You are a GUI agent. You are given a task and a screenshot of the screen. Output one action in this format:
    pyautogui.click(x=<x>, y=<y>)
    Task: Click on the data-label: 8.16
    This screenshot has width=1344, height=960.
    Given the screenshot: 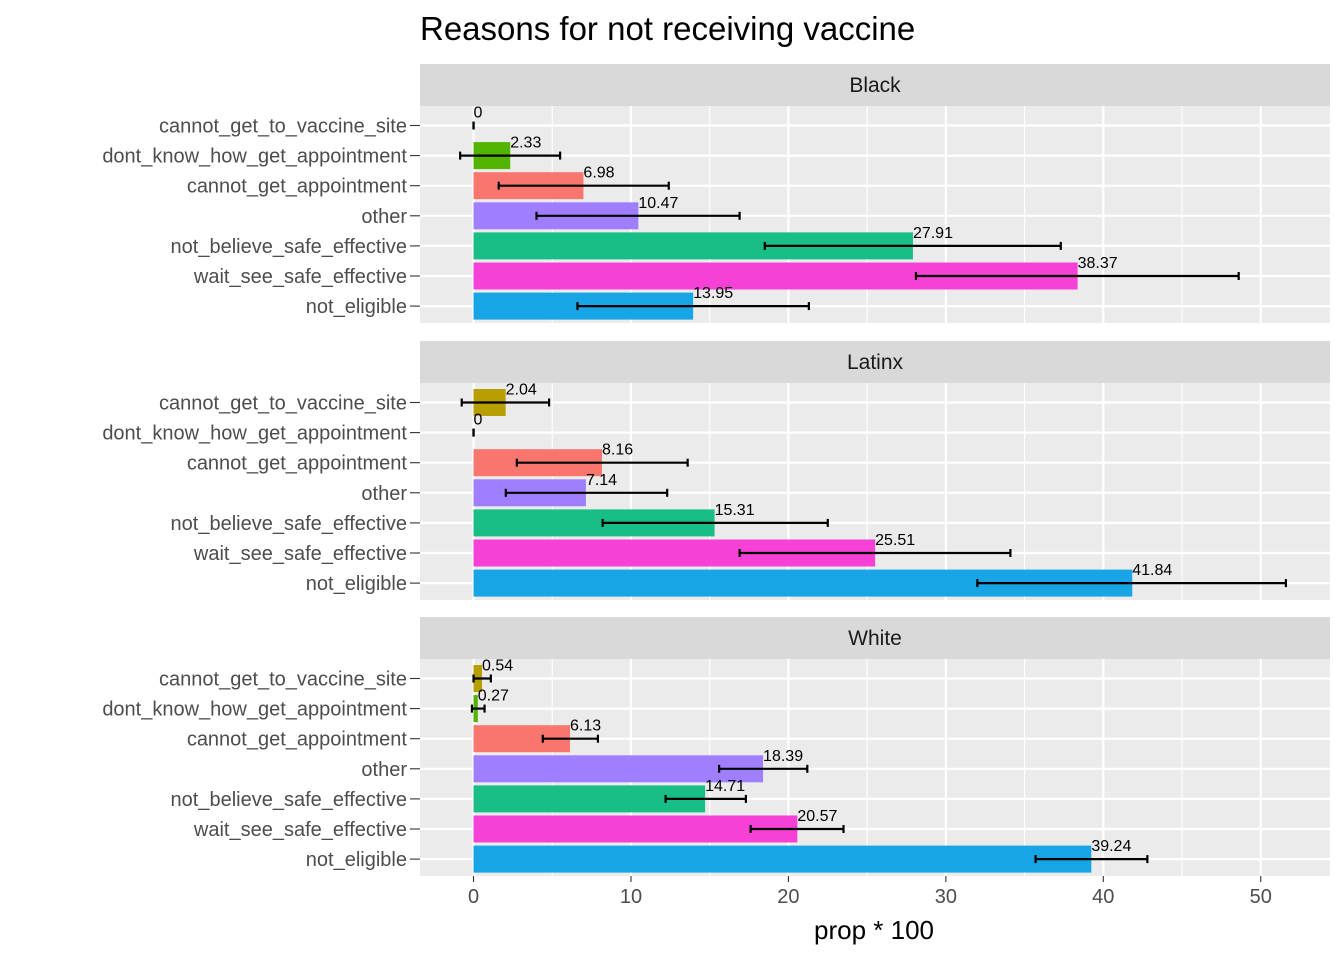 What is the action you would take?
    pyautogui.click(x=617, y=450)
    